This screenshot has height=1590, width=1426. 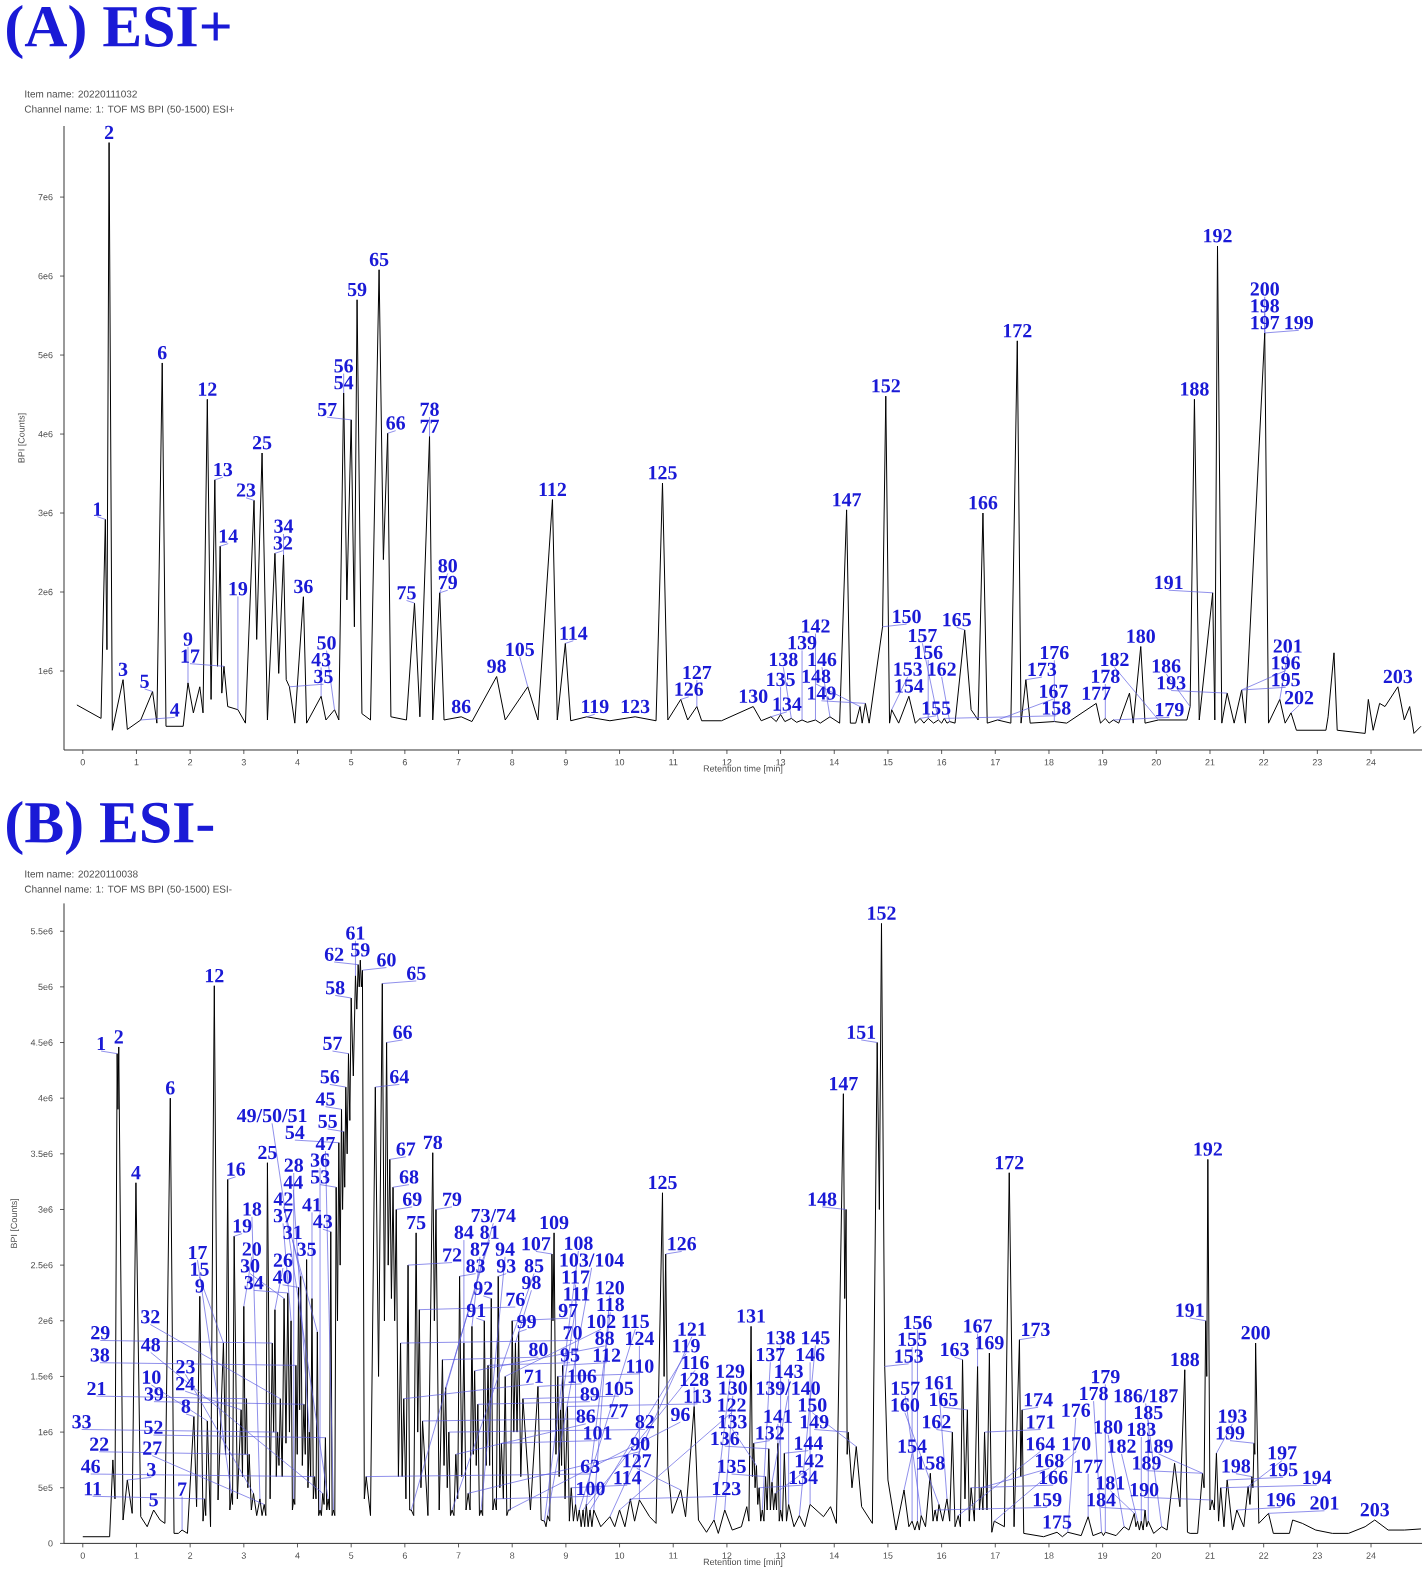 What do you see at coordinates (118, 1037) in the screenshot?
I see `annotation: 2` at bounding box center [118, 1037].